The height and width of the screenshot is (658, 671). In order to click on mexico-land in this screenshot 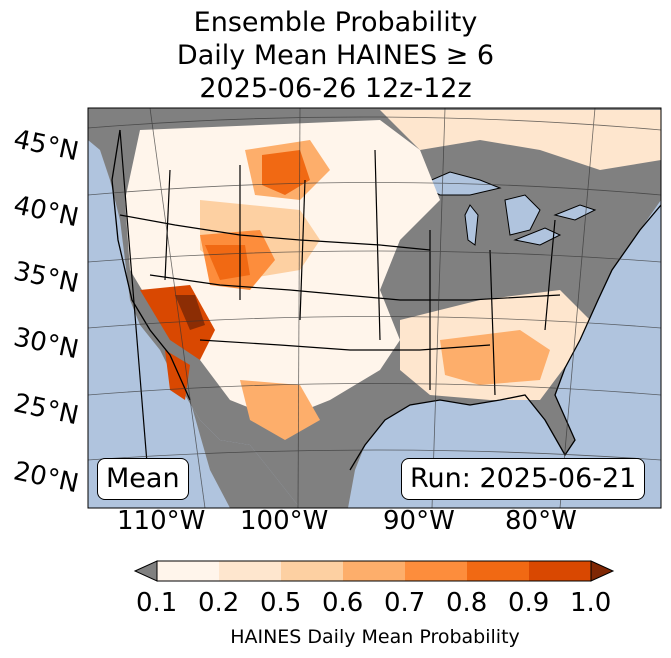, I will do `click(230, 429)`.